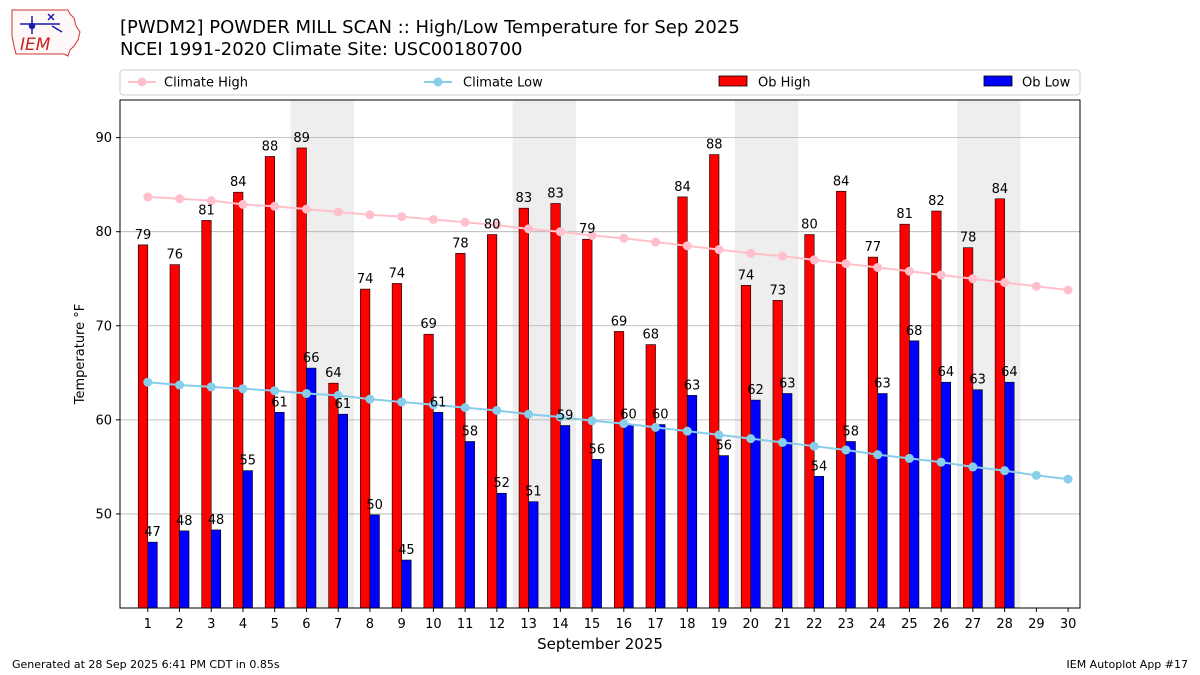  What do you see at coordinates (973, 624) in the screenshot?
I see `x-tick-label: 27` at bounding box center [973, 624].